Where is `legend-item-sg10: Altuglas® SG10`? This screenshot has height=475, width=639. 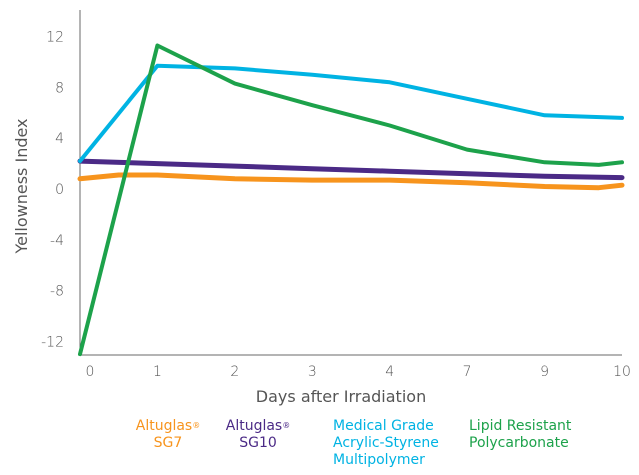
legend-item-sg10: Altuglas® SG10 is located at coordinates (258, 435).